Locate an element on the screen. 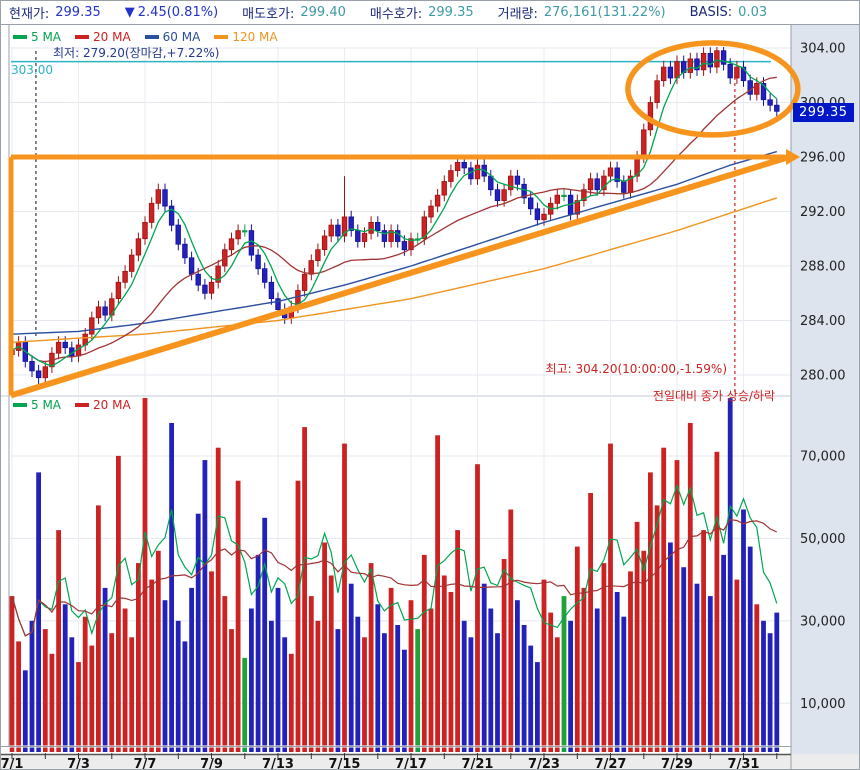 The image size is (860, 770). volume-field: 거래량: 276,161(131.22%) is located at coordinates (582, 12).